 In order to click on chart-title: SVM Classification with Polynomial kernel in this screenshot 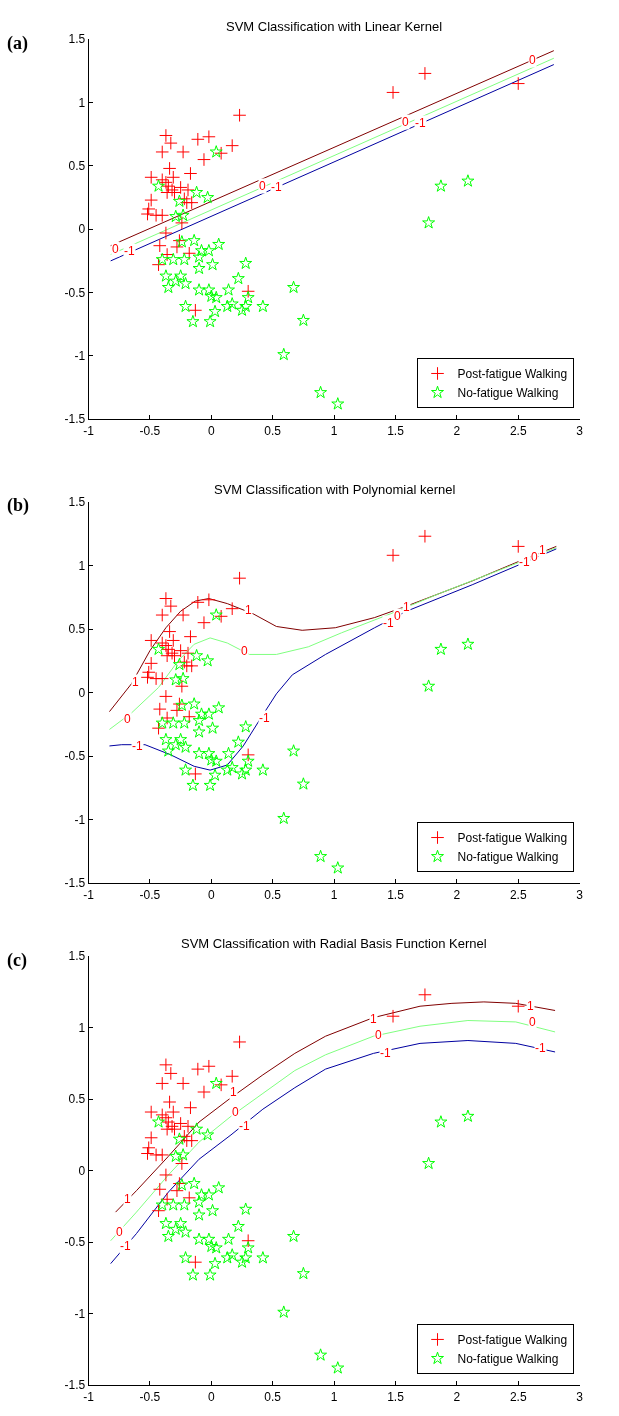, I will do `click(335, 489)`.